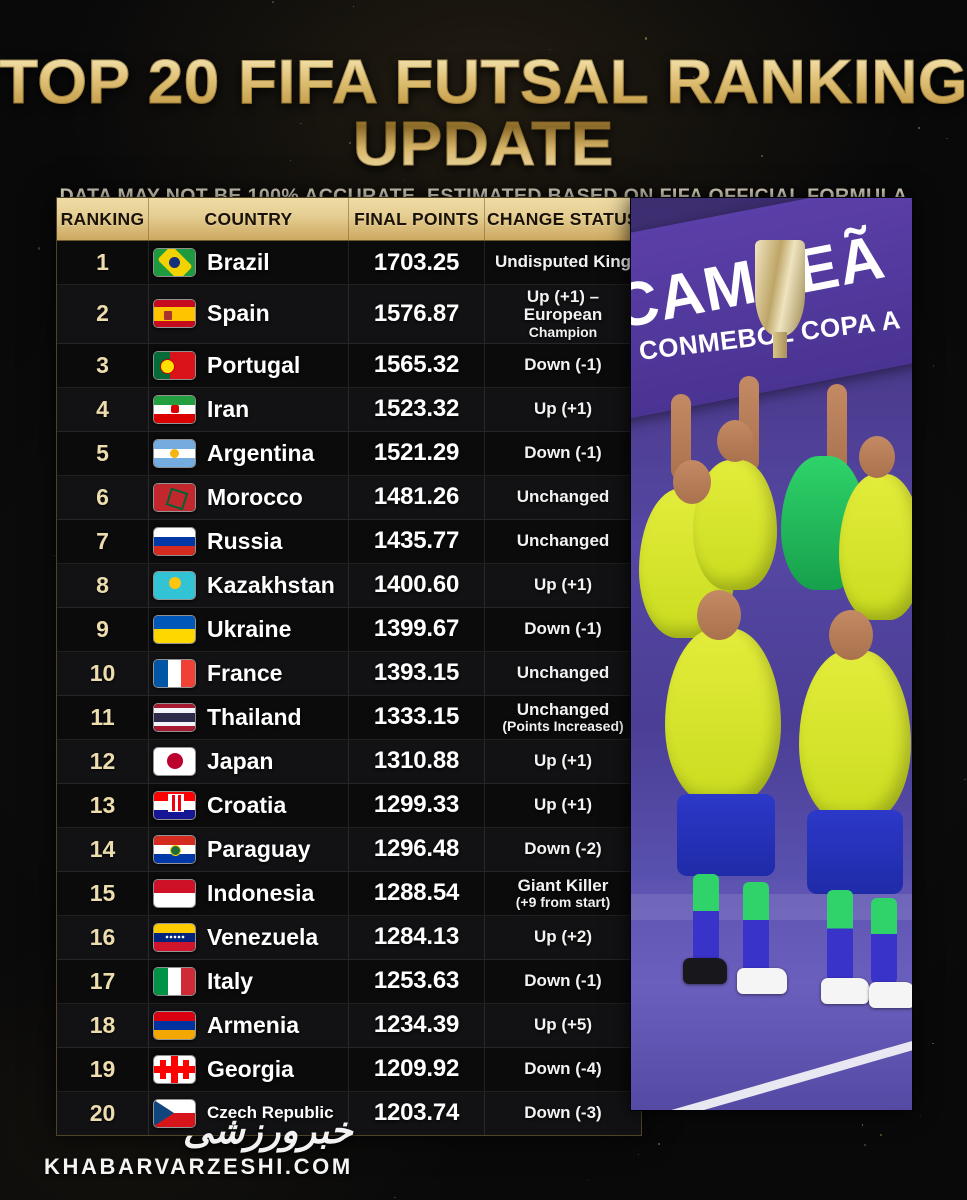 The width and height of the screenshot is (967, 1200). I want to click on cell-ranking: 7, so click(103, 541).